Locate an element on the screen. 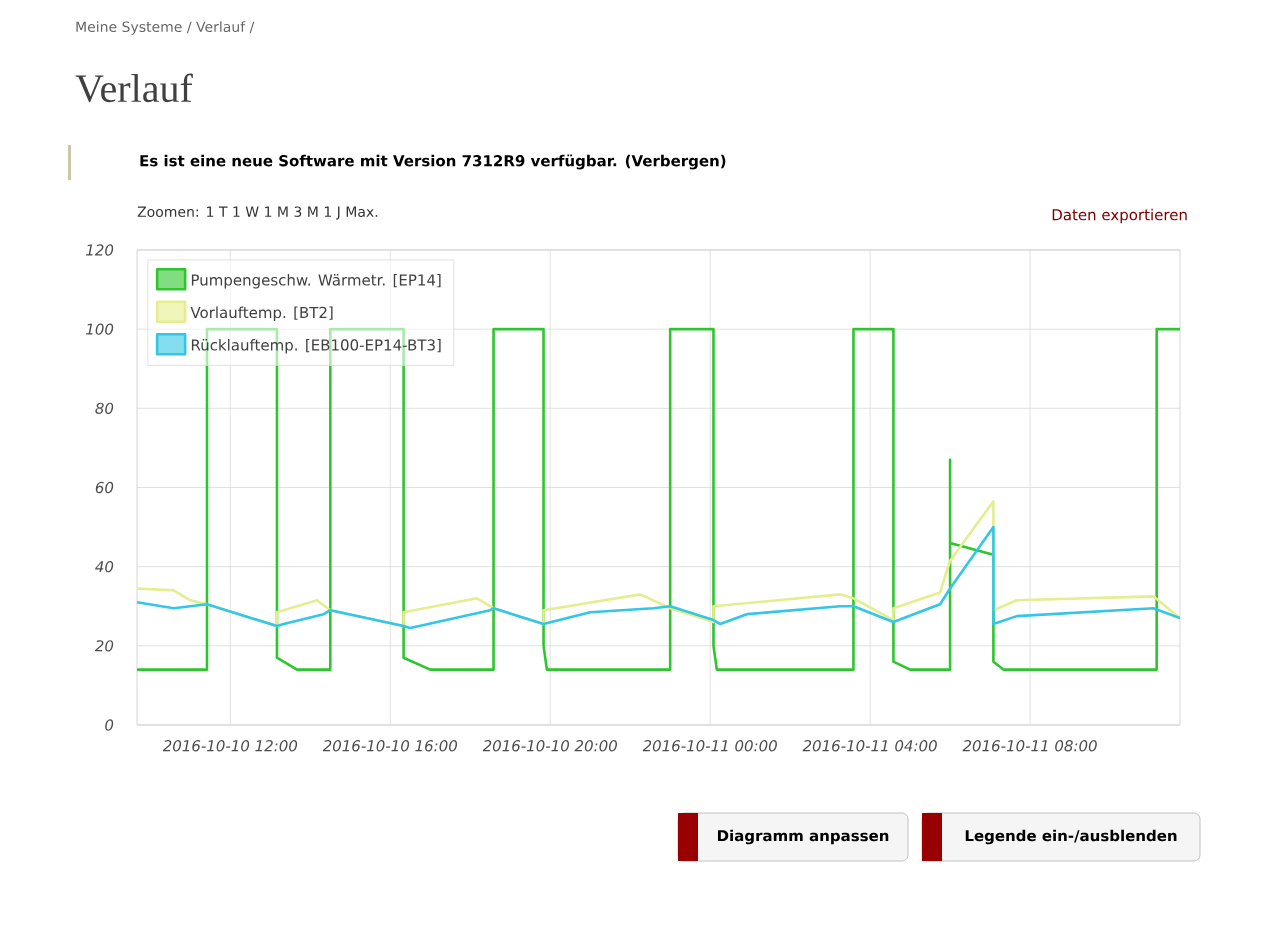 The width and height of the screenshot is (1280, 946). text: Zoomen: 1 T 1 W 1 M 3 M 1 J Max. is located at coordinates (257, 213).